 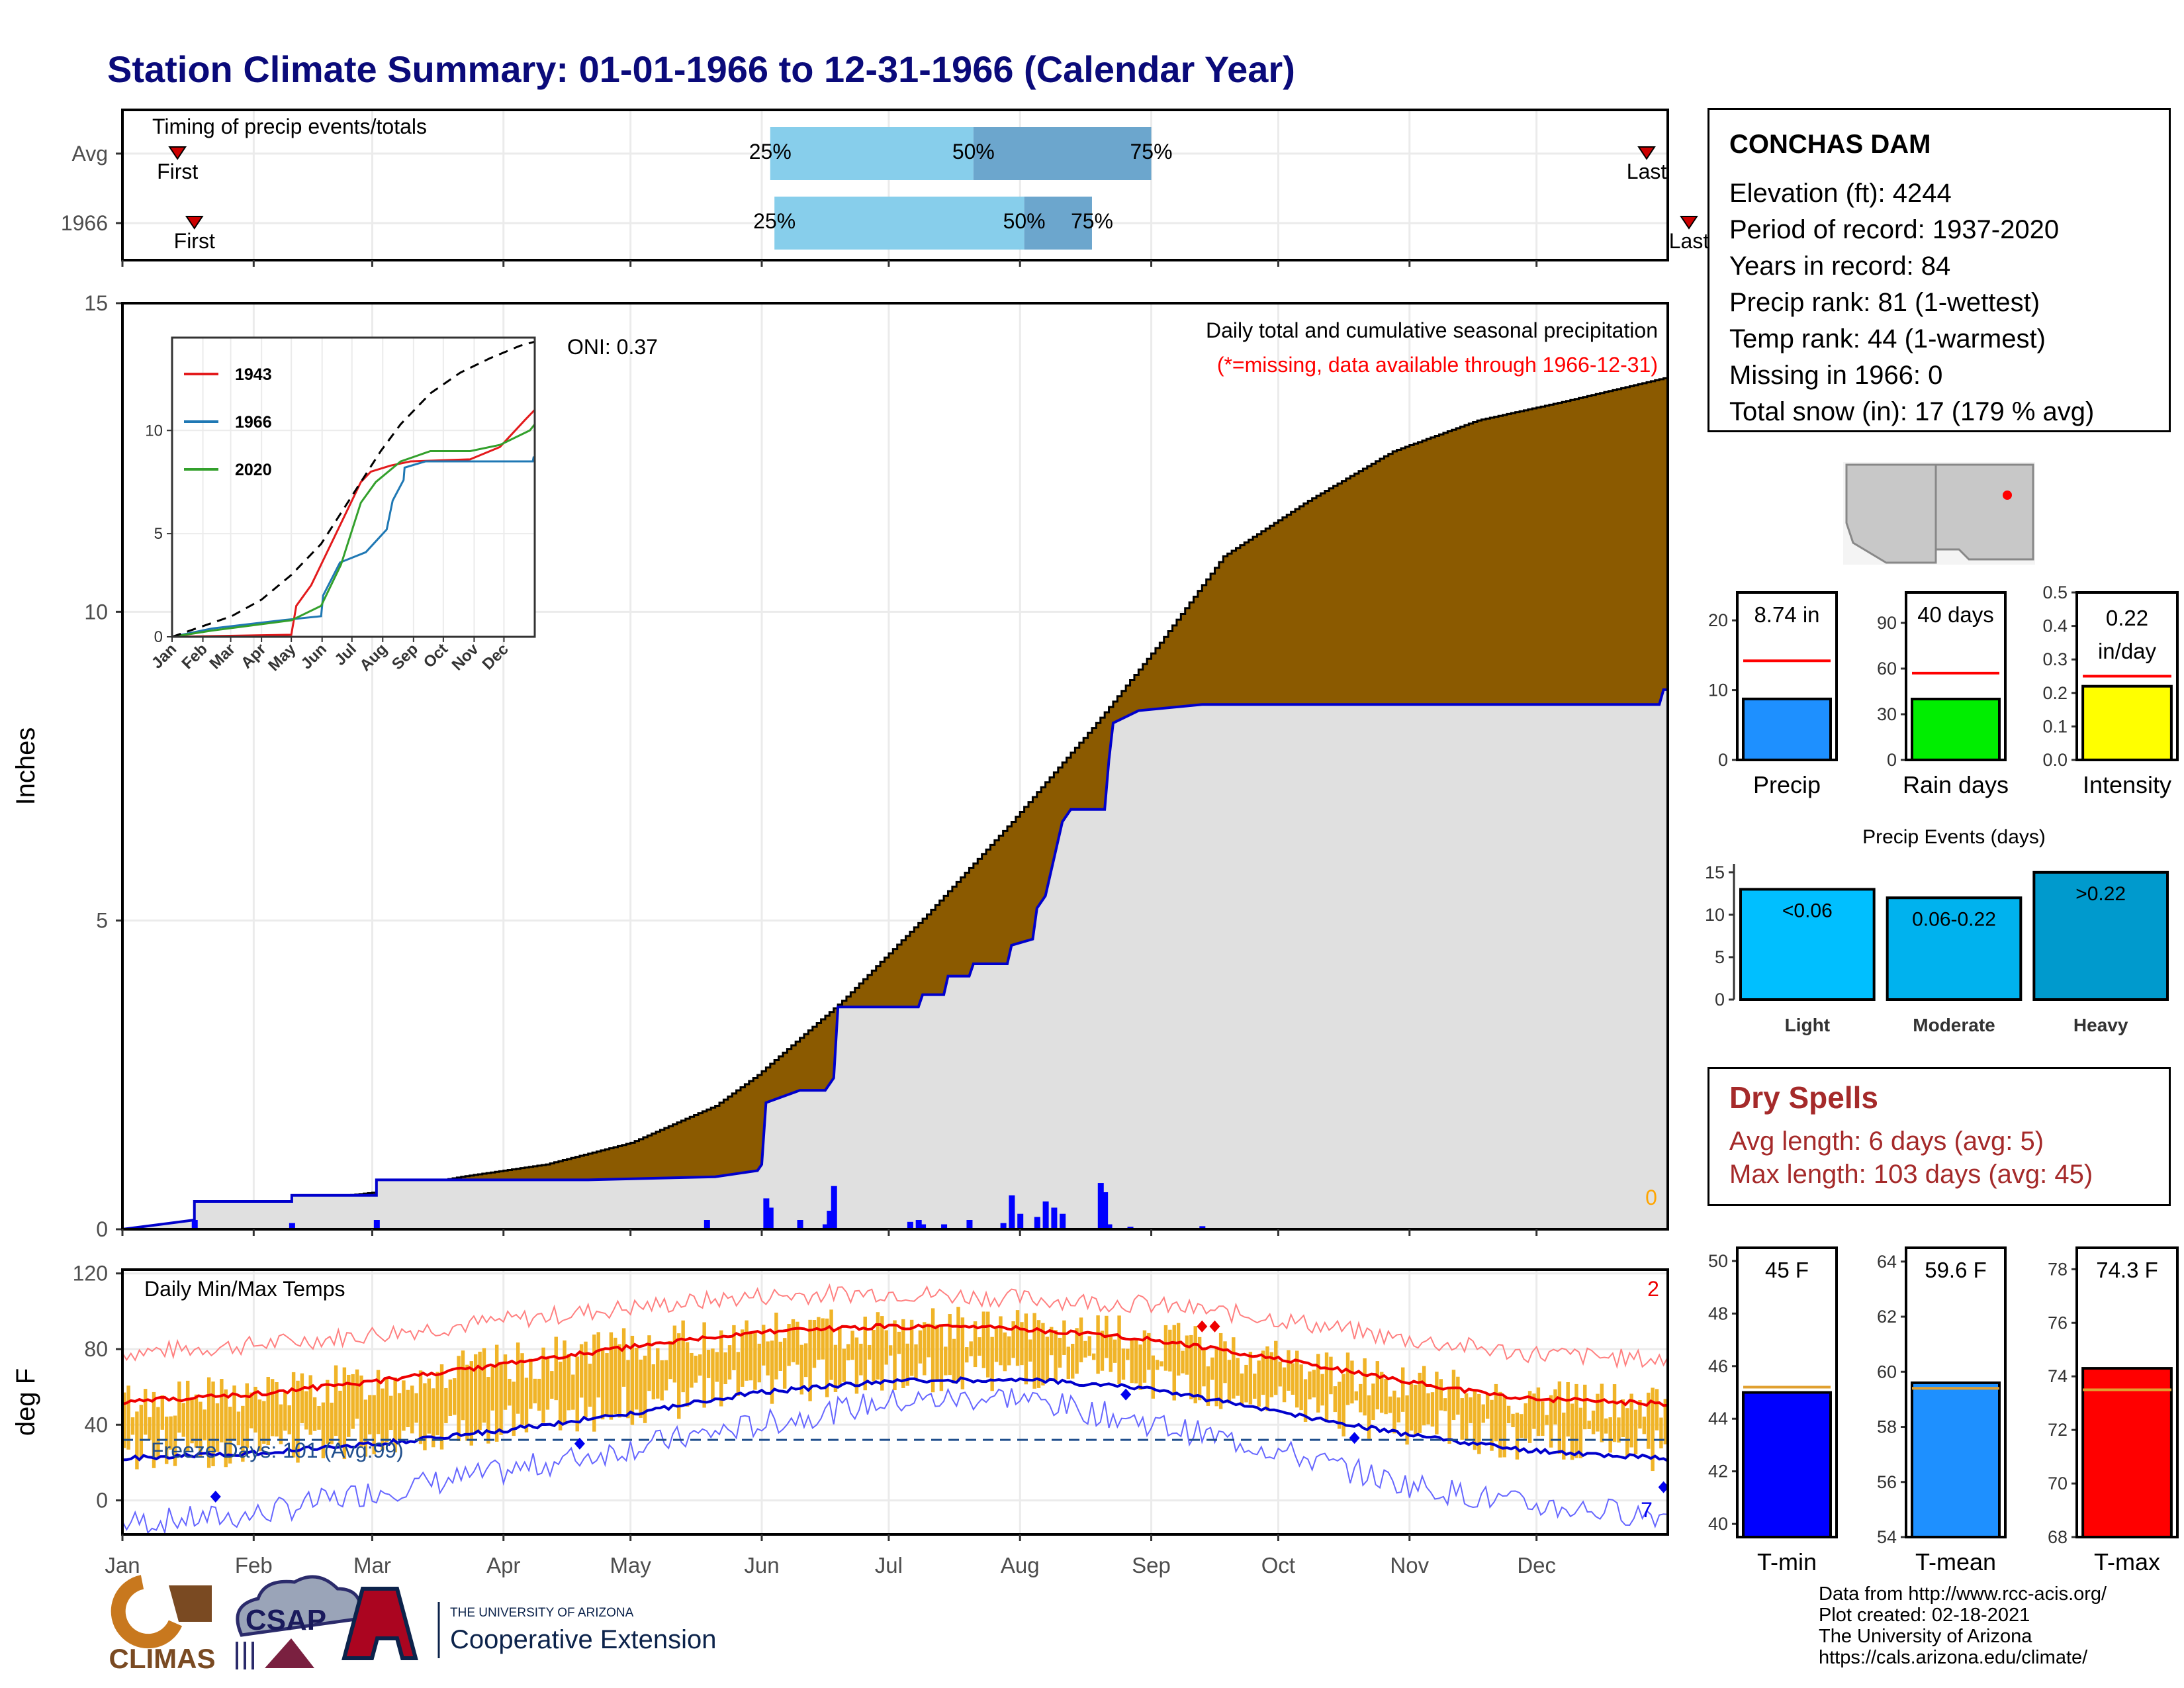 What do you see at coordinates (289, 1653) in the screenshot?
I see `csap-mountain-icon` at bounding box center [289, 1653].